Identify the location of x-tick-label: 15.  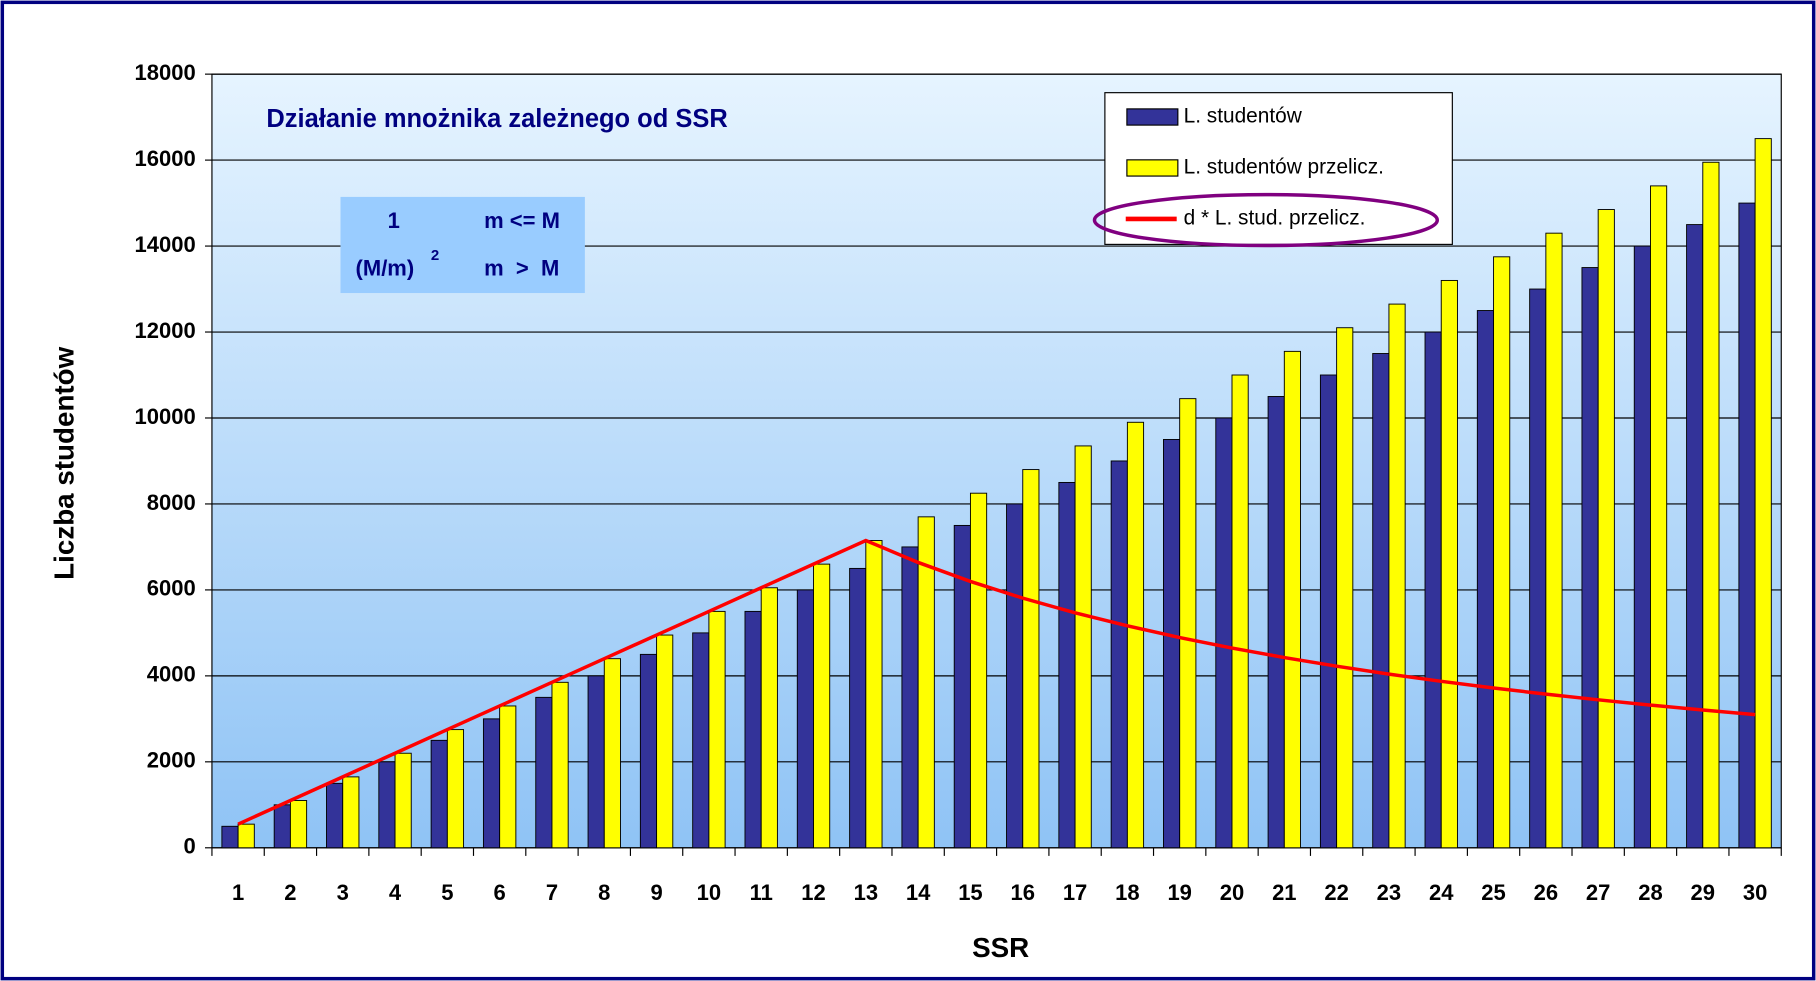
(970, 892).